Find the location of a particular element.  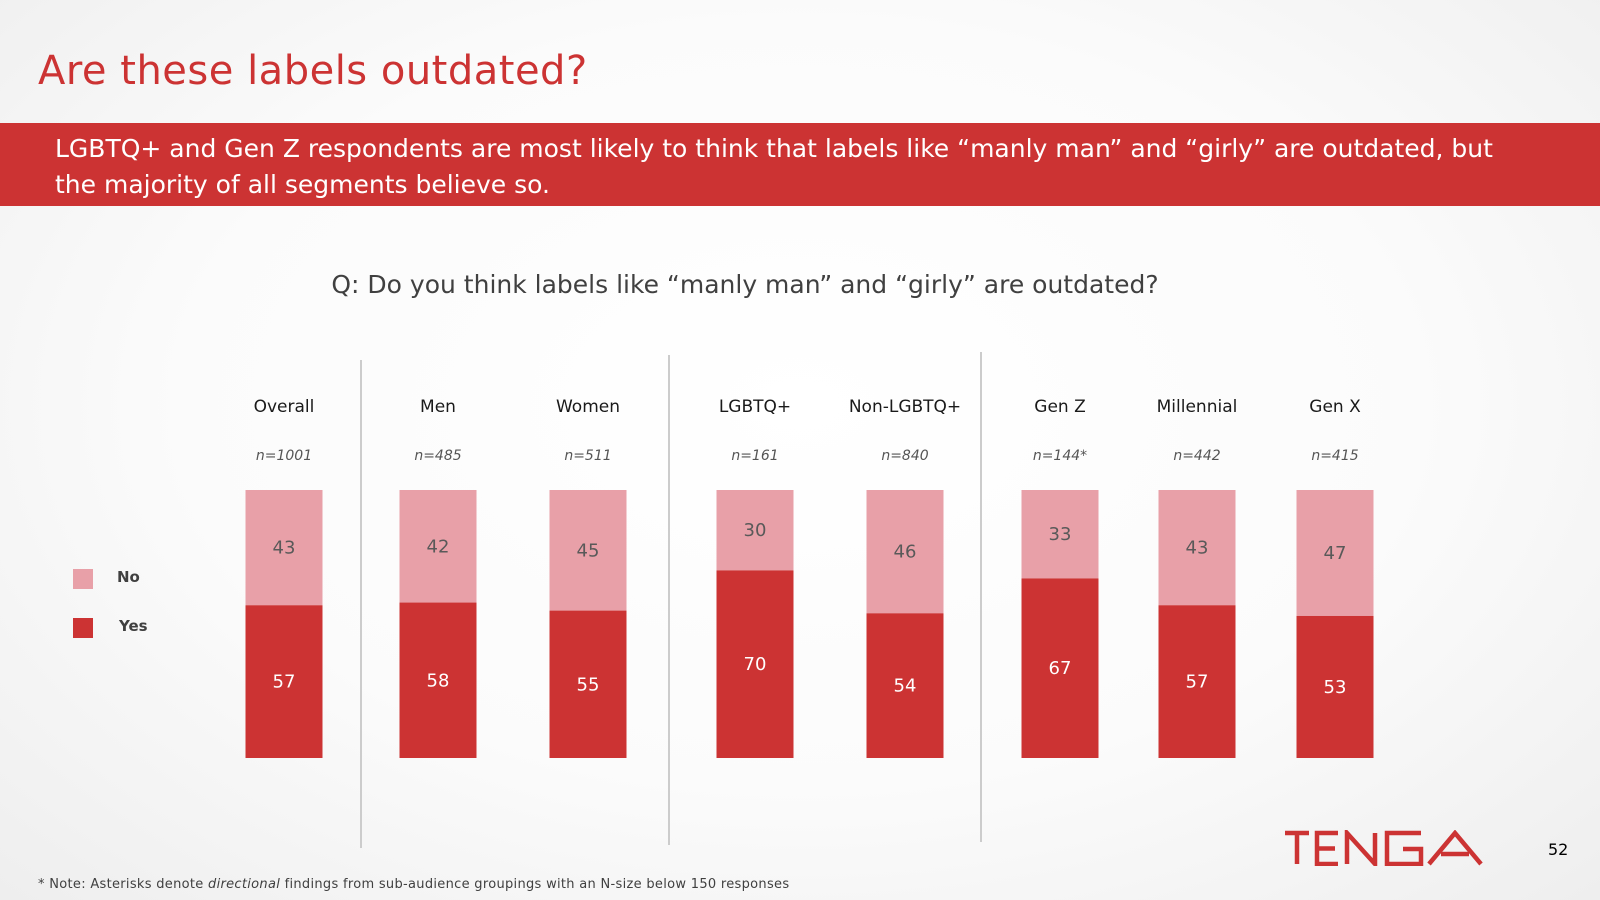

page-number: 52 is located at coordinates (1558, 849).